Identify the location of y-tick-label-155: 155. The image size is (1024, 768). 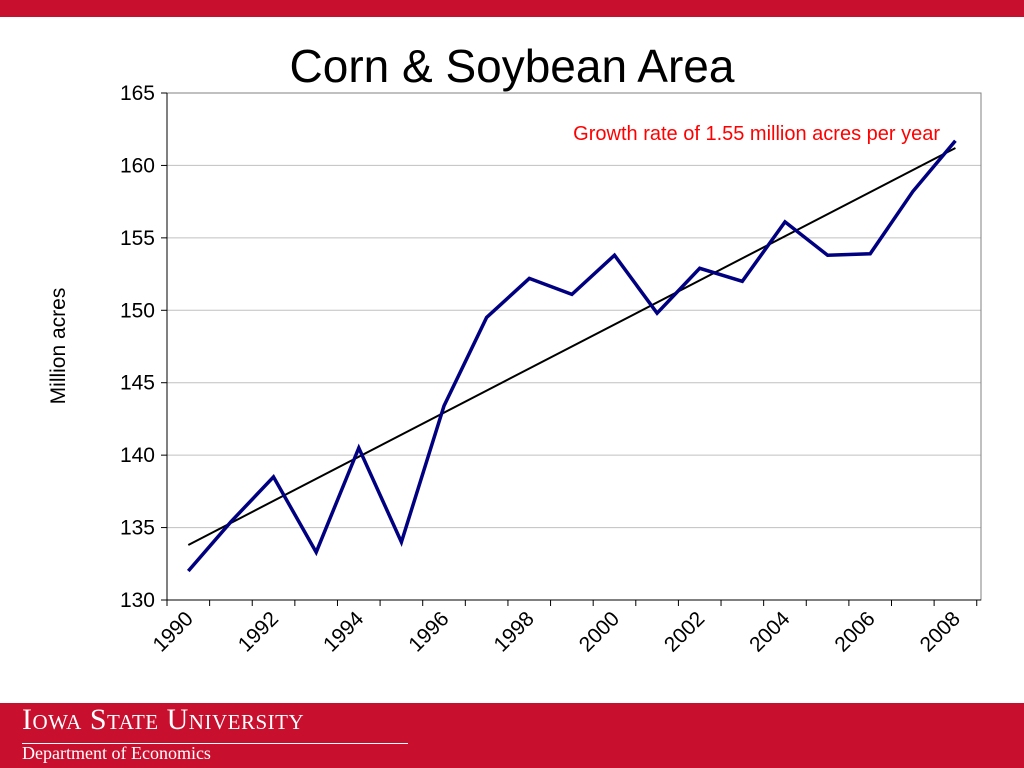
(137, 238).